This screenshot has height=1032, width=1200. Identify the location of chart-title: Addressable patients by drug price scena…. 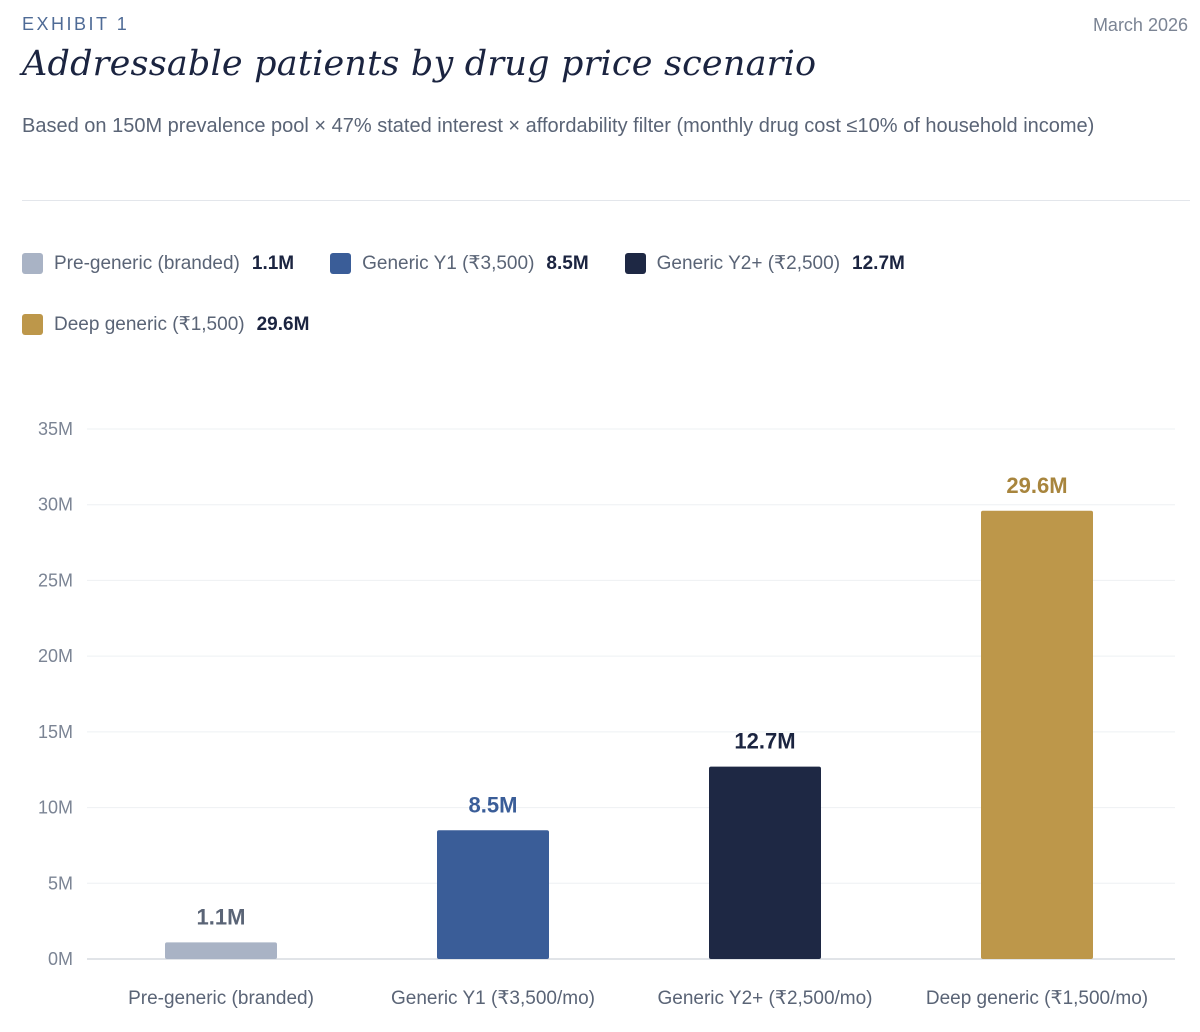
(419, 64).